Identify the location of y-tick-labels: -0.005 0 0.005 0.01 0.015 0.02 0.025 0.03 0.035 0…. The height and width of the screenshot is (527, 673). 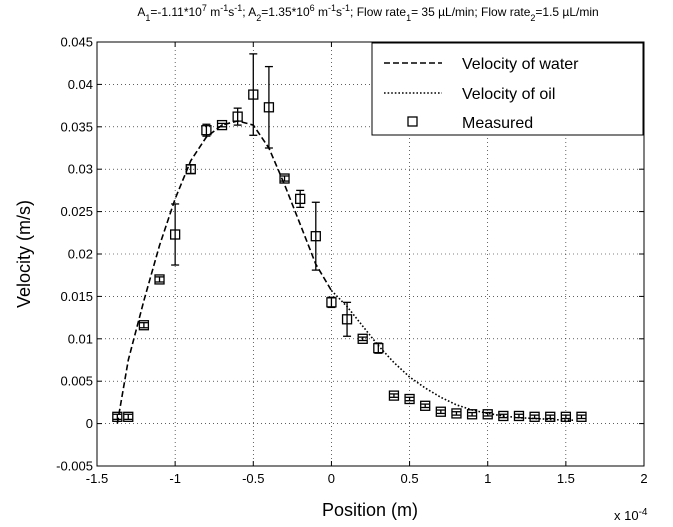
(74, 254).